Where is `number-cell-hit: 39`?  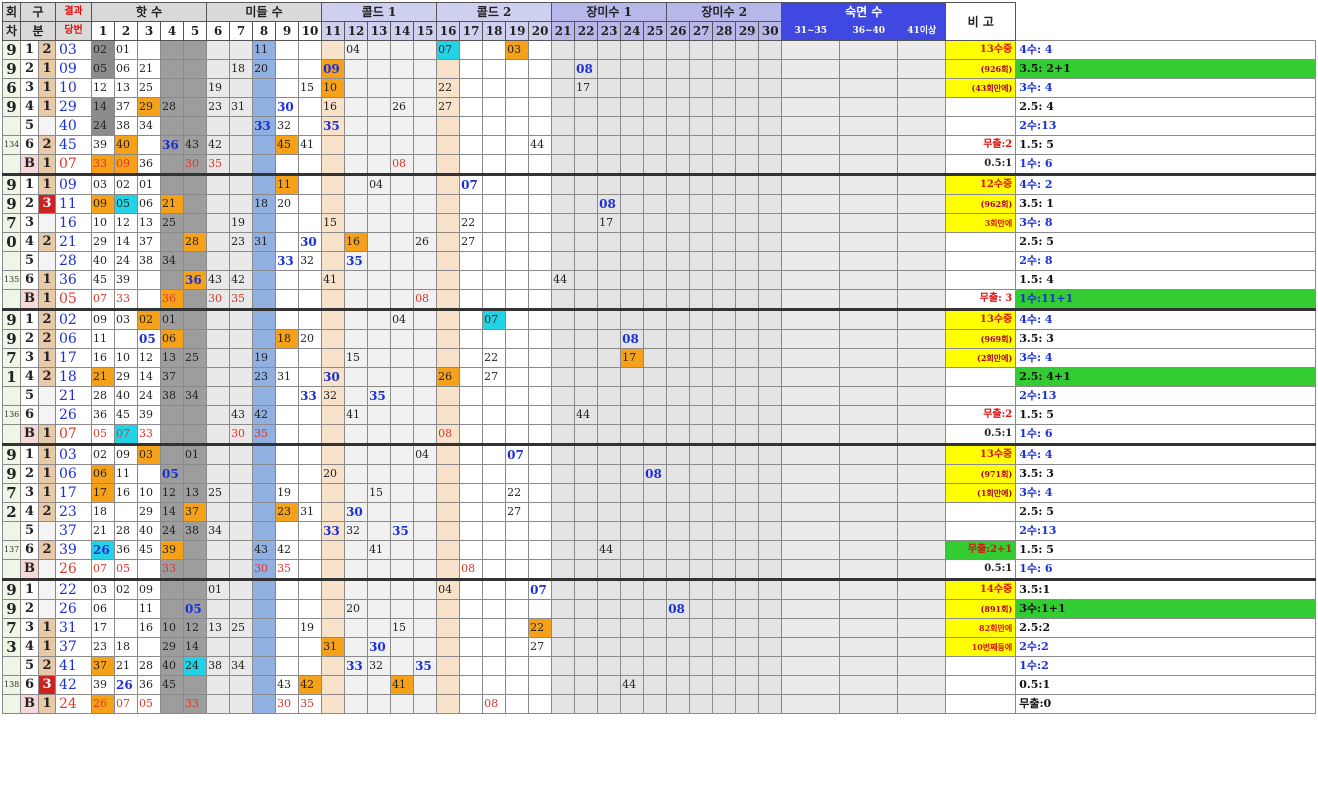
number-cell-hit: 39 is located at coordinates (103, 145).